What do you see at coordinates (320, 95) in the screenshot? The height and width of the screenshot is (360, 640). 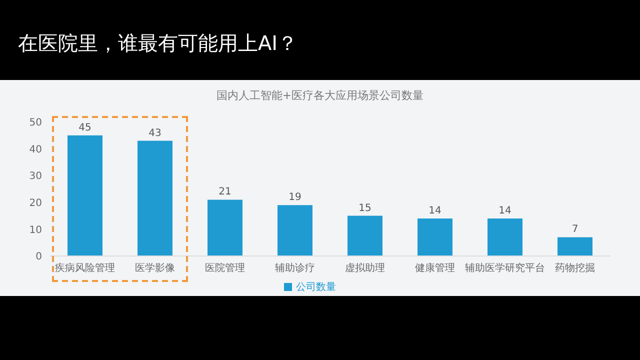 I see `chart-subtitle: 国内人工智能+医疗各大应用场景公司数量` at bounding box center [320, 95].